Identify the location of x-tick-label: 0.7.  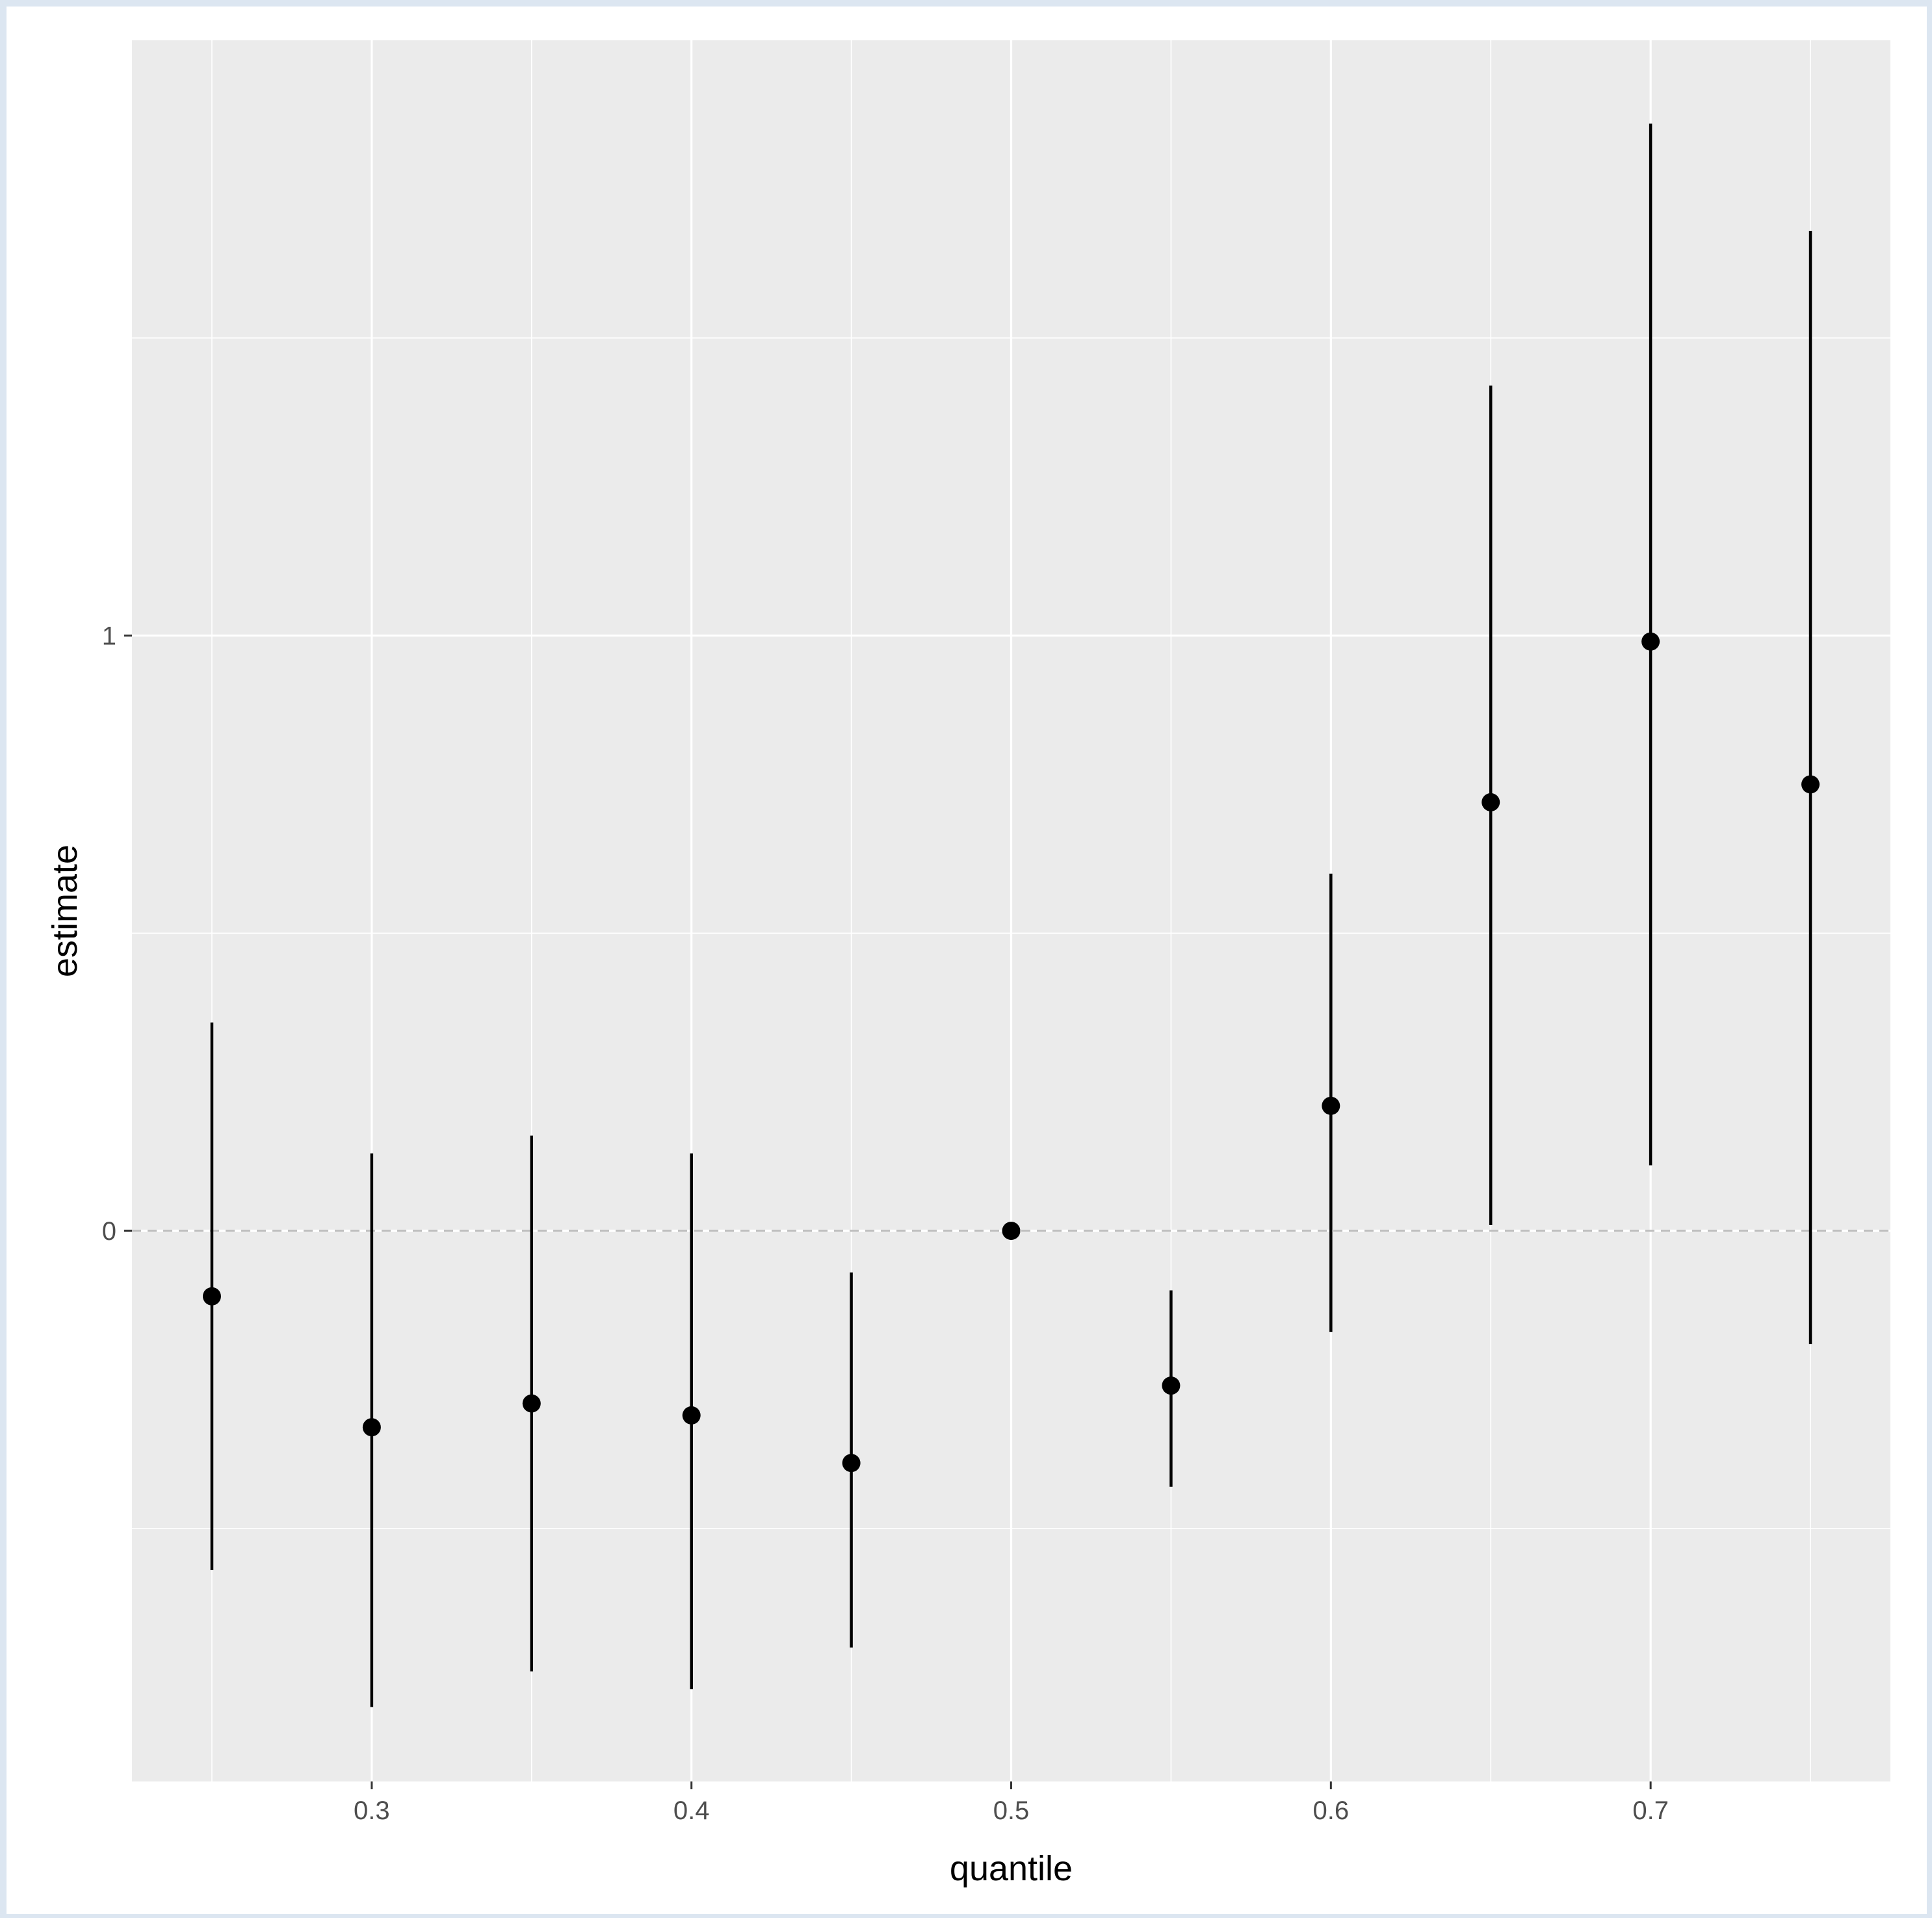
(1650, 1810).